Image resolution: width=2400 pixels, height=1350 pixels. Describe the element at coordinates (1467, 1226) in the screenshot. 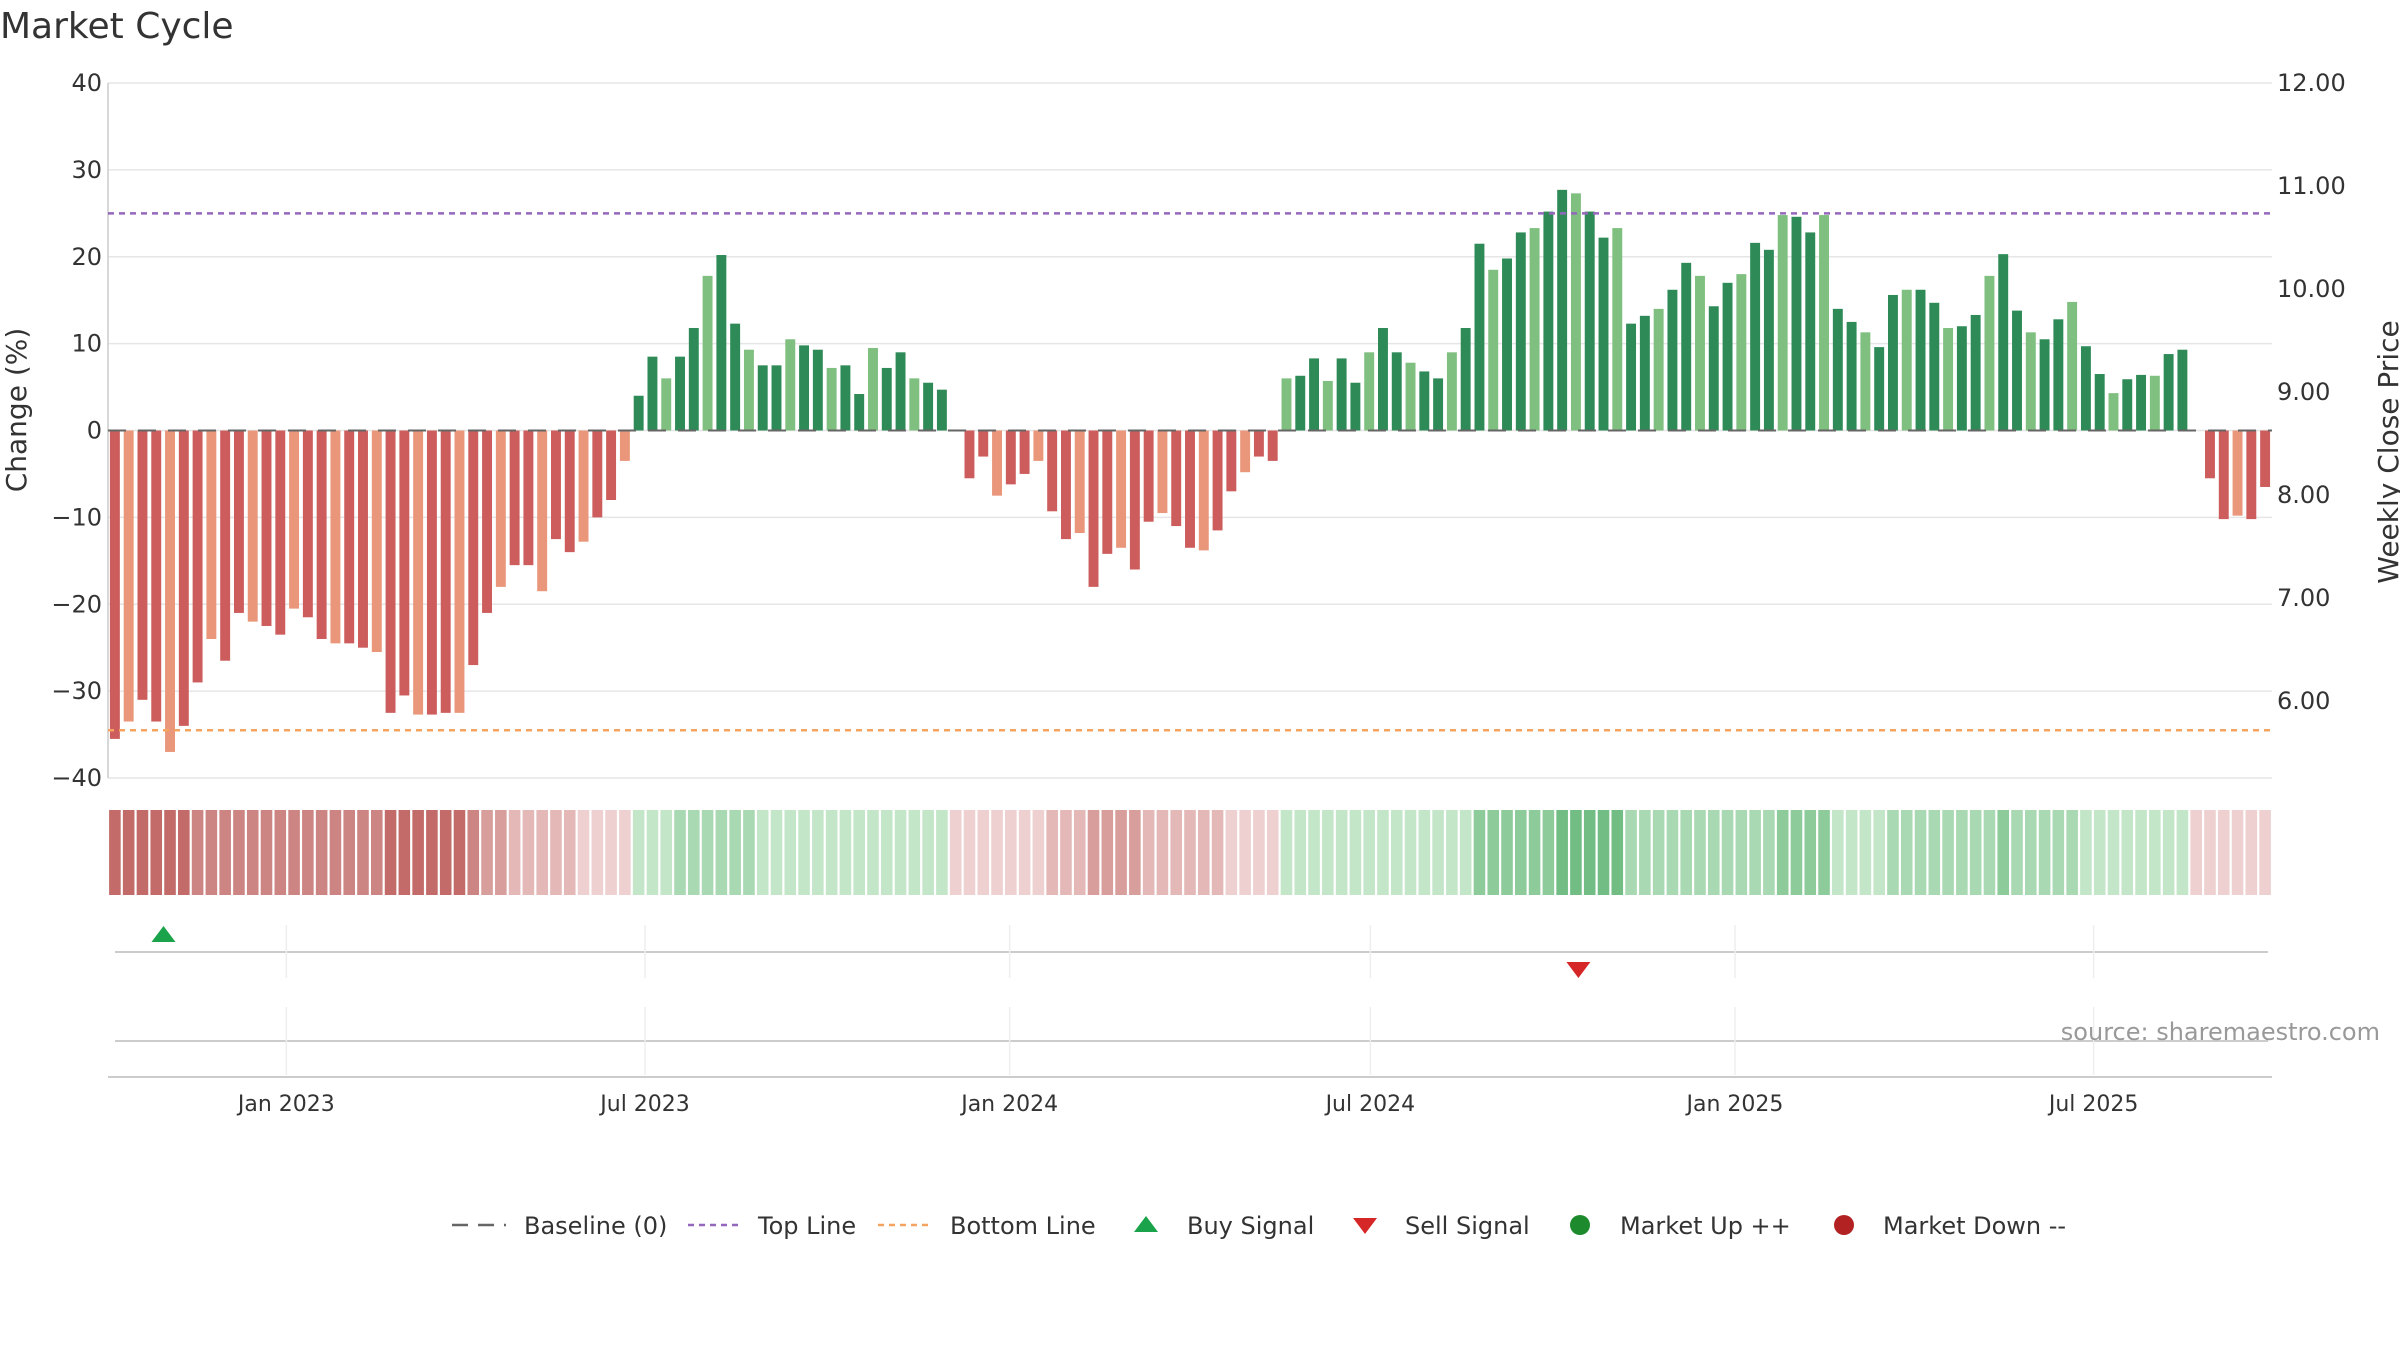

I see `legend-label: Sell Signal` at that location.